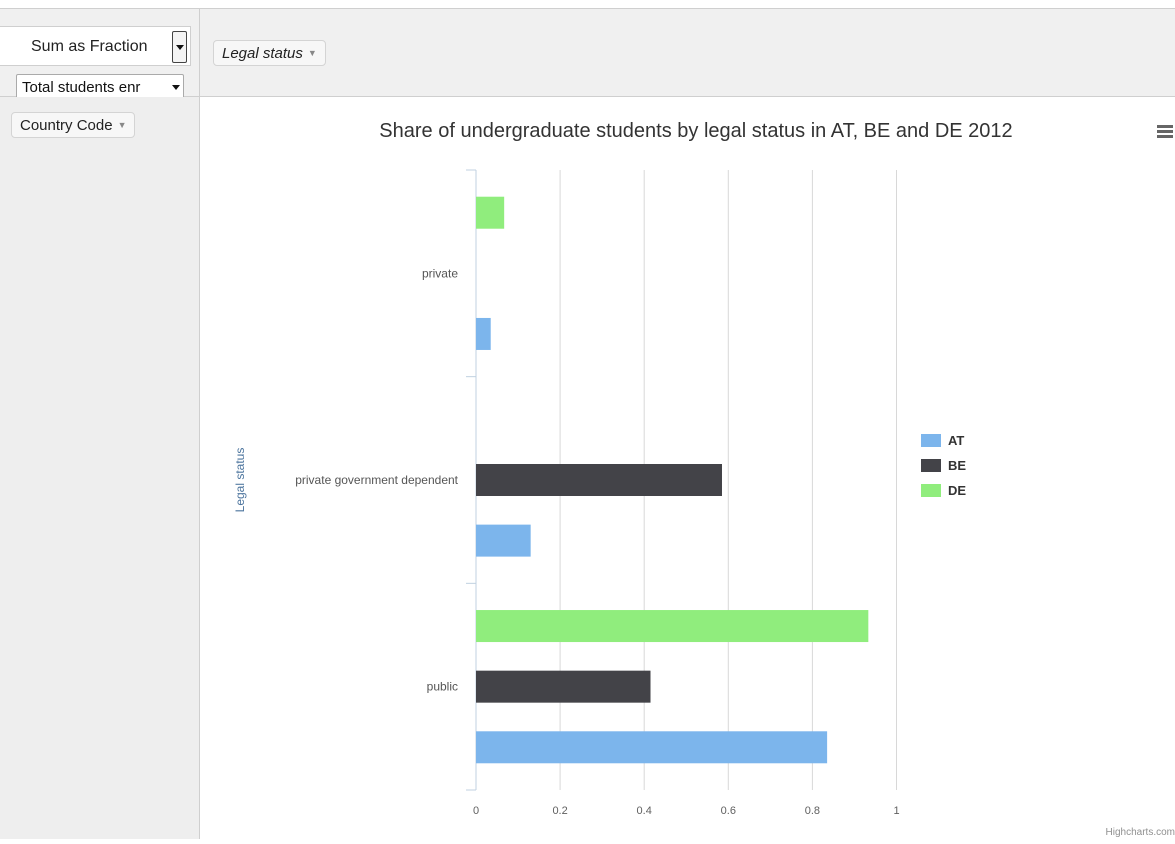  What do you see at coordinates (559, 811) in the screenshot?
I see `value-axis-tick-label: 0.2` at bounding box center [559, 811].